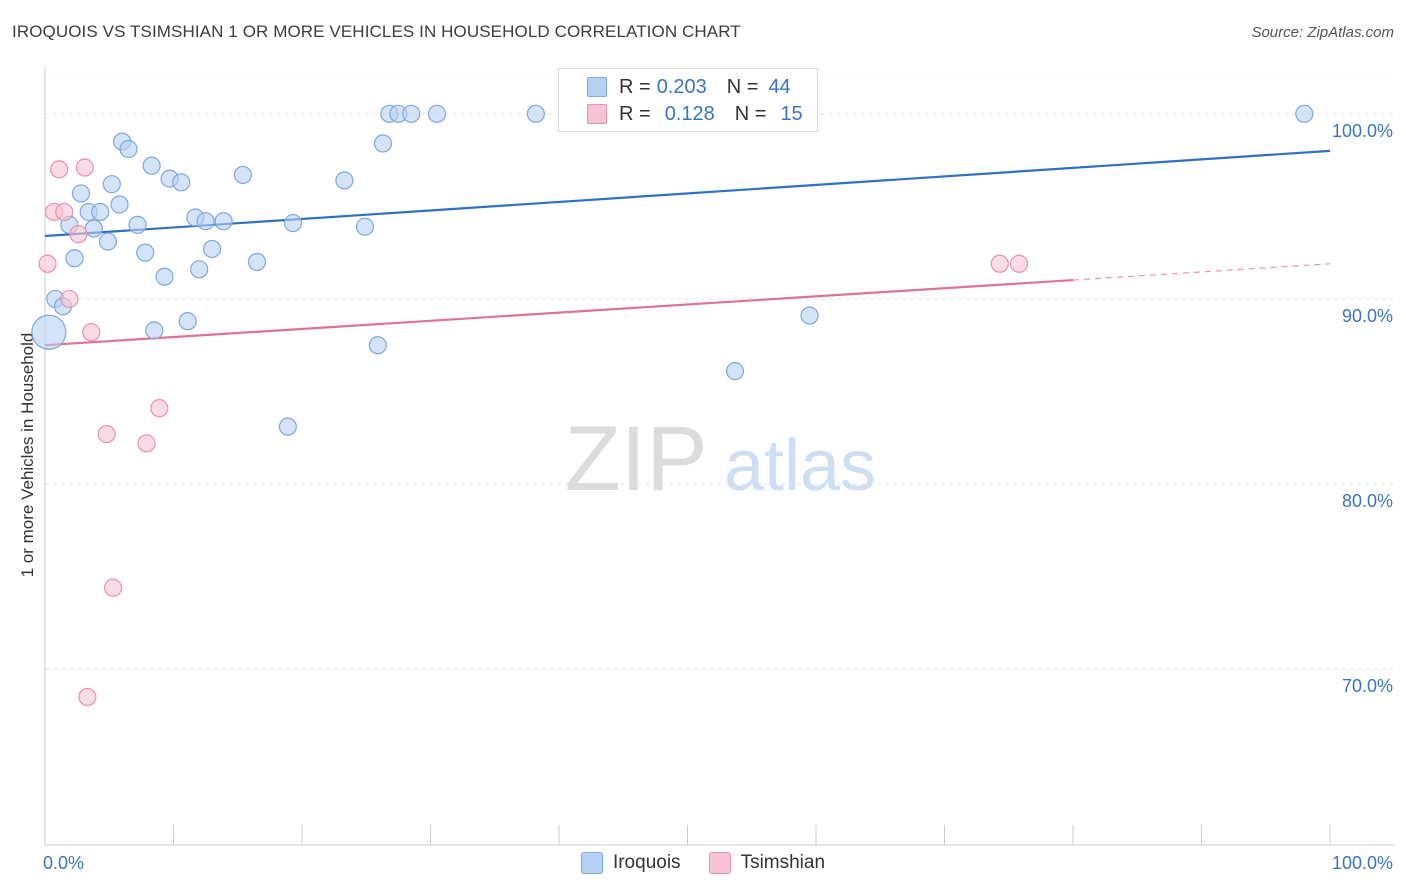 Image resolution: width=1406 pixels, height=892 pixels. I want to click on legend-item-iroquois: Iroquois, so click(630, 863).